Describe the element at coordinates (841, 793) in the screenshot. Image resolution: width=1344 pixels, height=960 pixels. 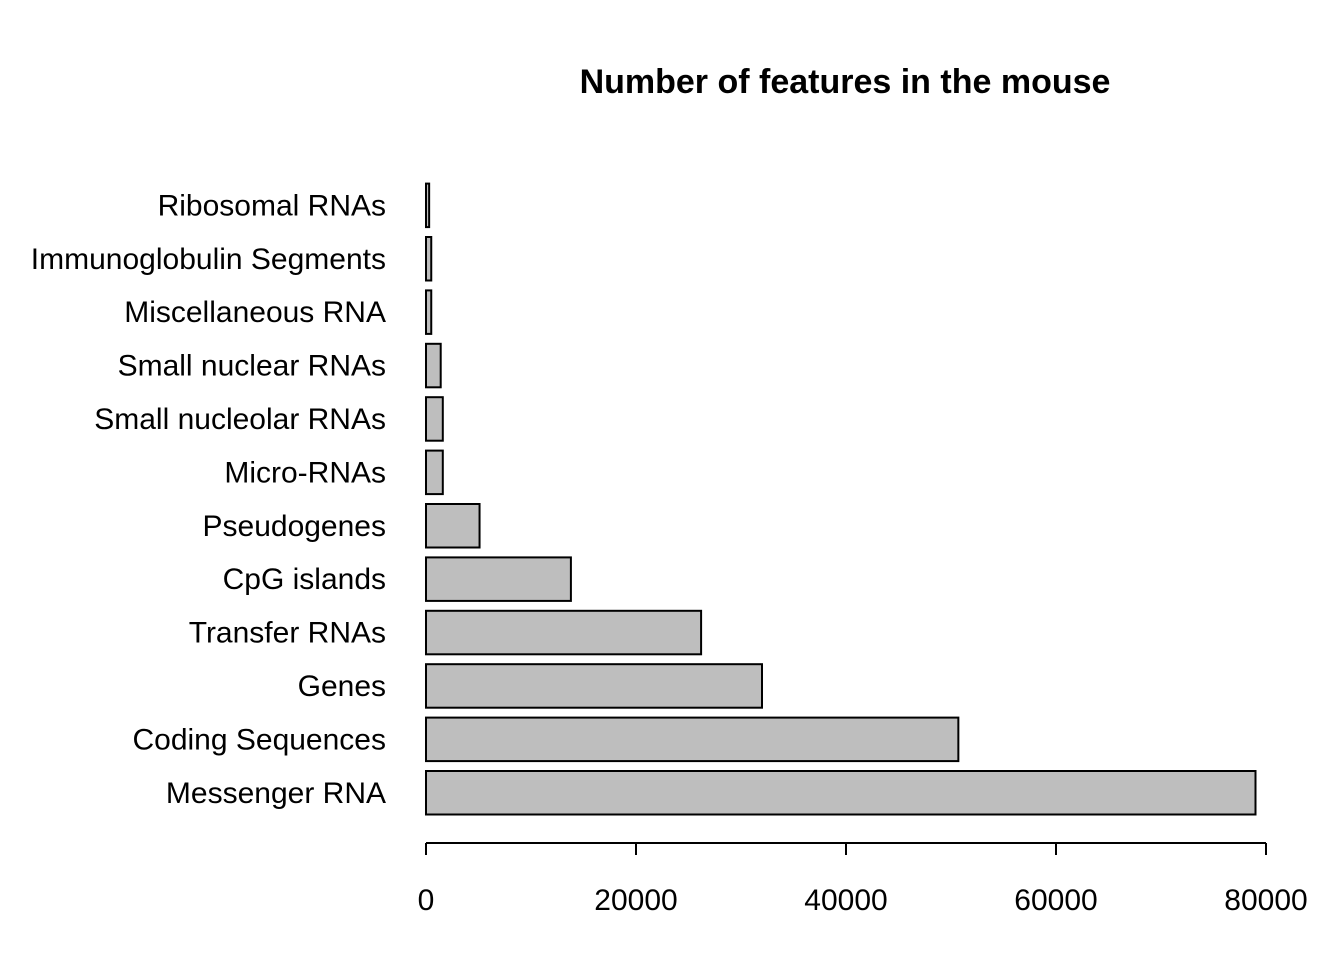
I see `bar-messenger-rna` at that location.